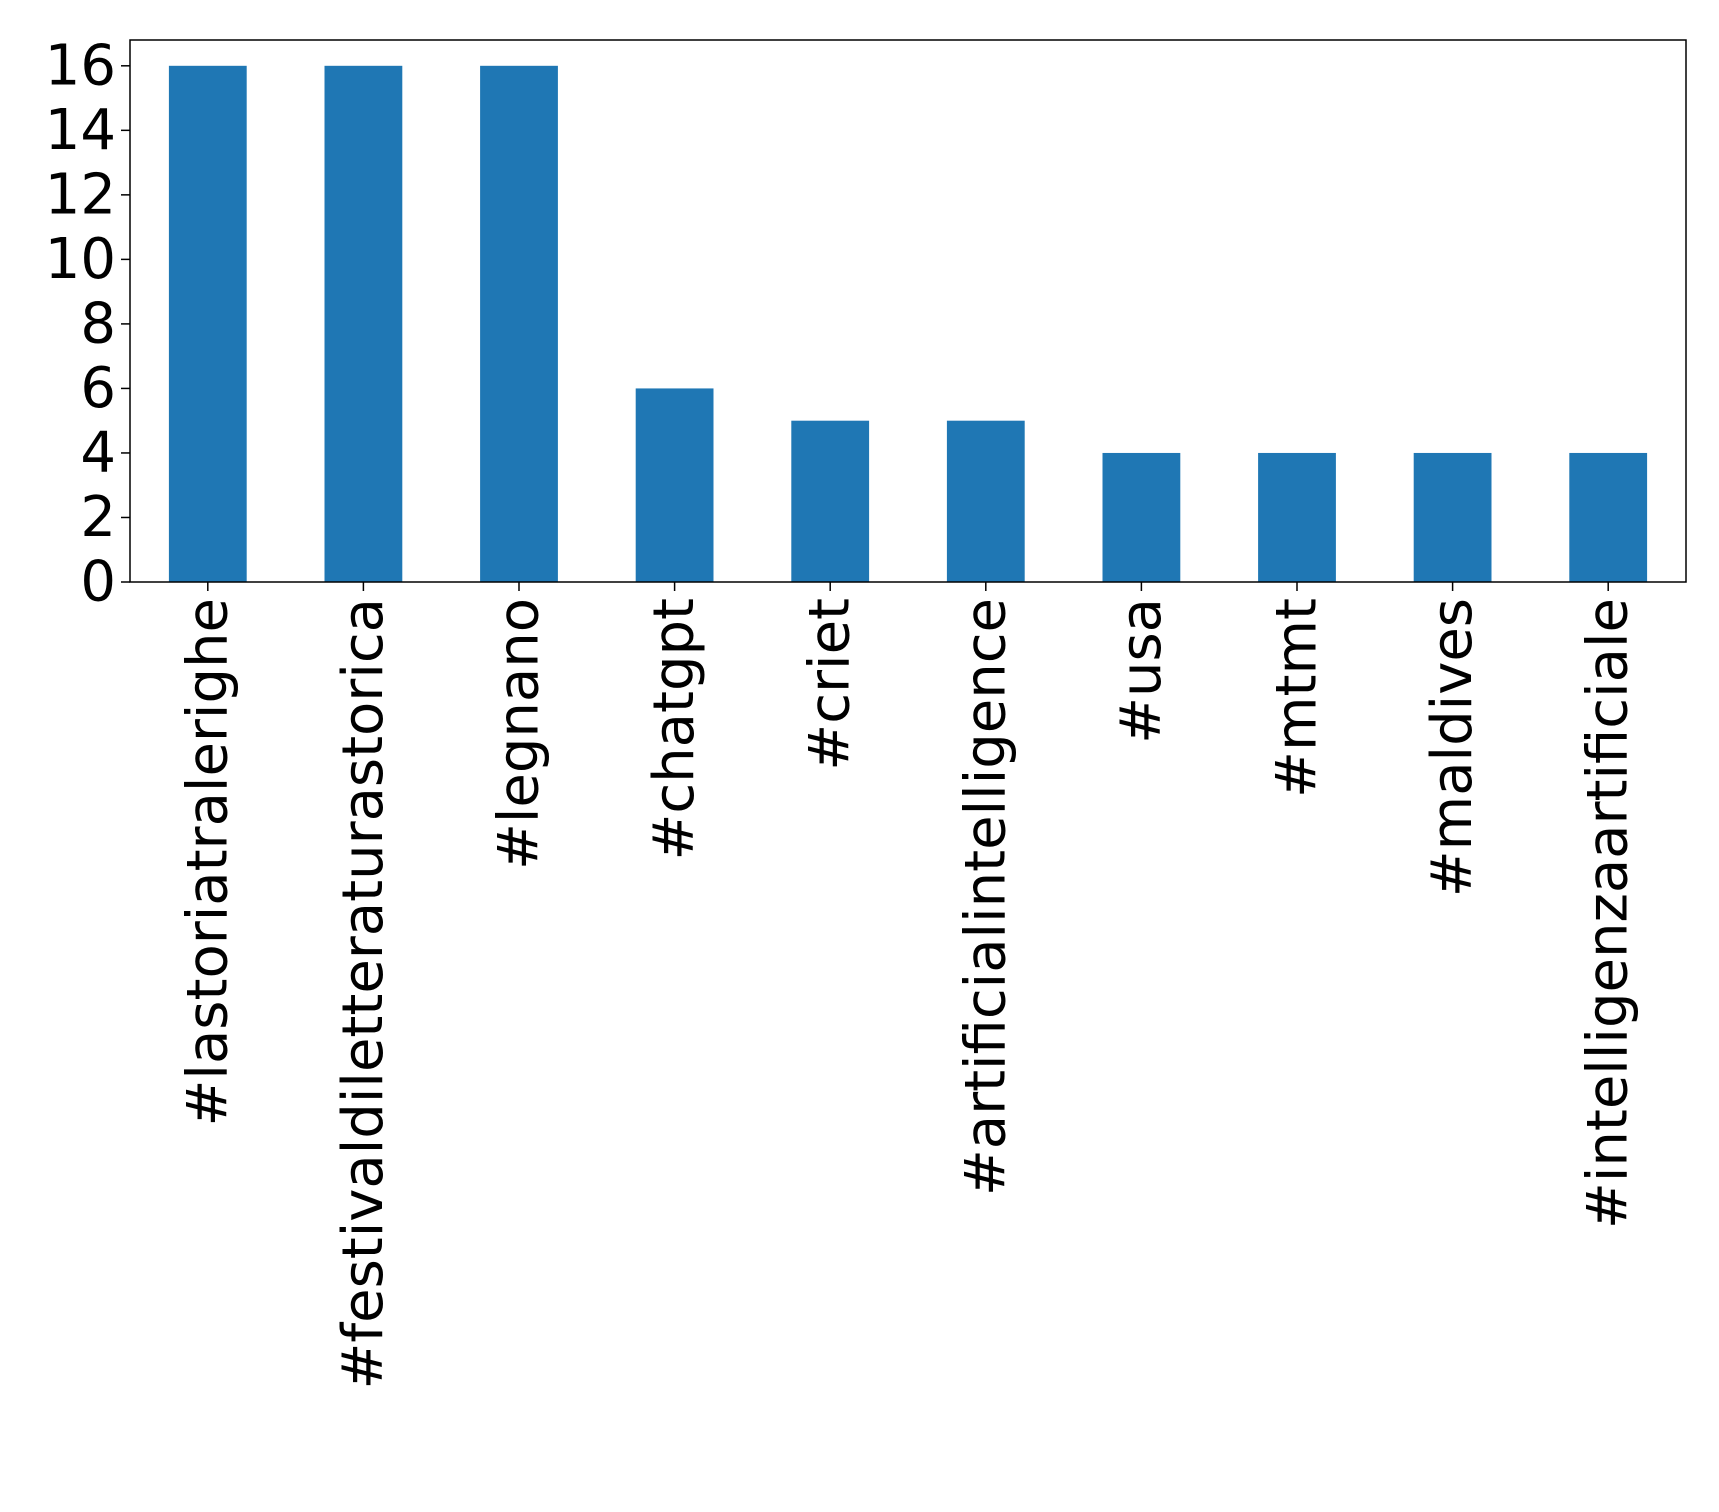 The height and width of the screenshot is (1512, 1719). Describe the element at coordinates (674, 729) in the screenshot. I see `x-tick-label-3: #chatgpt` at that location.